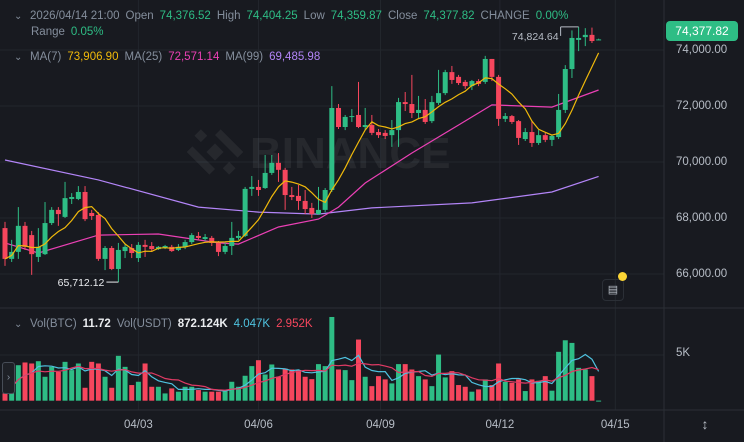  I want to click on vol-btc-label: Vol(BTC), so click(53, 324).